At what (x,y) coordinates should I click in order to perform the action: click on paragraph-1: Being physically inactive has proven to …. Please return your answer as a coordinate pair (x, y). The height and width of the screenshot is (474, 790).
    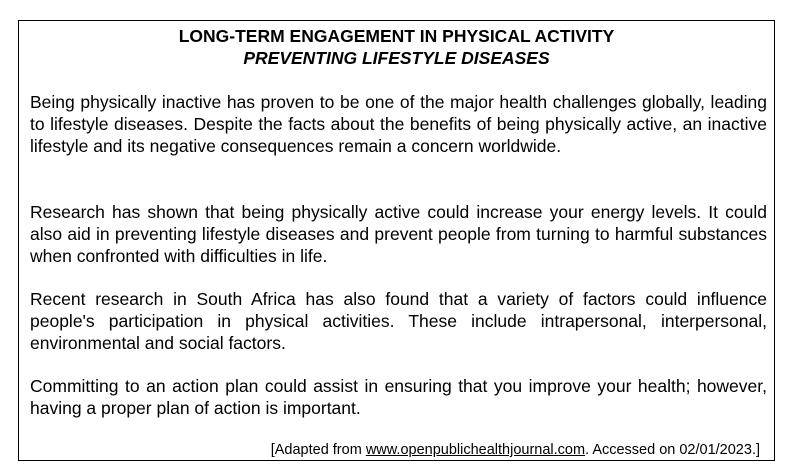
    Looking at the image, I should click on (398, 124).